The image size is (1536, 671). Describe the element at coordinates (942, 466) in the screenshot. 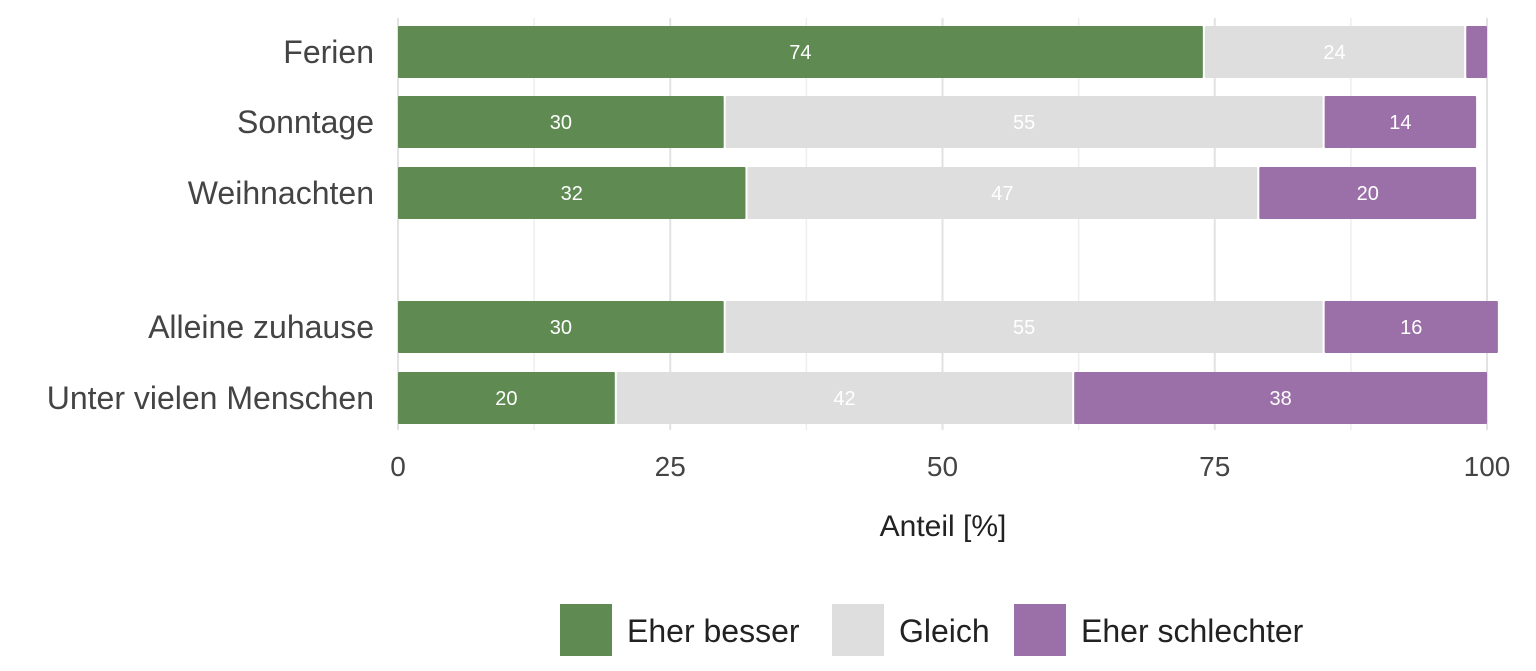

I see `x-tick-label: 50` at that location.